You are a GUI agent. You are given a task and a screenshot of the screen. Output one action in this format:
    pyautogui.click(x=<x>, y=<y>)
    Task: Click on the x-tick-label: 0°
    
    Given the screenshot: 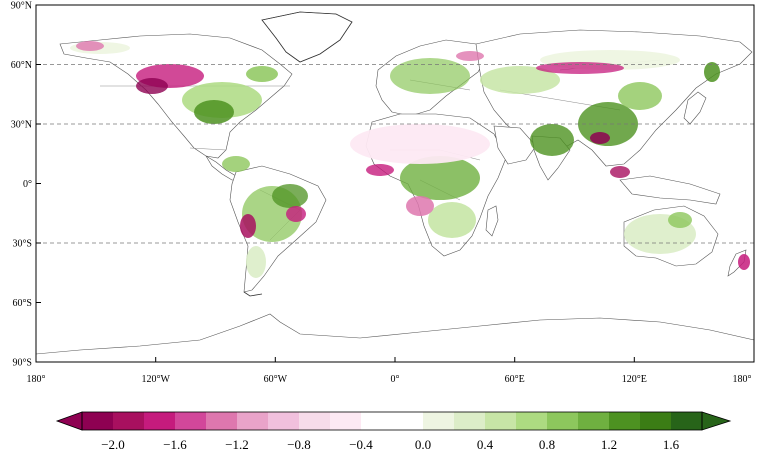 What is the action you would take?
    pyautogui.click(x=395, y=379)
    